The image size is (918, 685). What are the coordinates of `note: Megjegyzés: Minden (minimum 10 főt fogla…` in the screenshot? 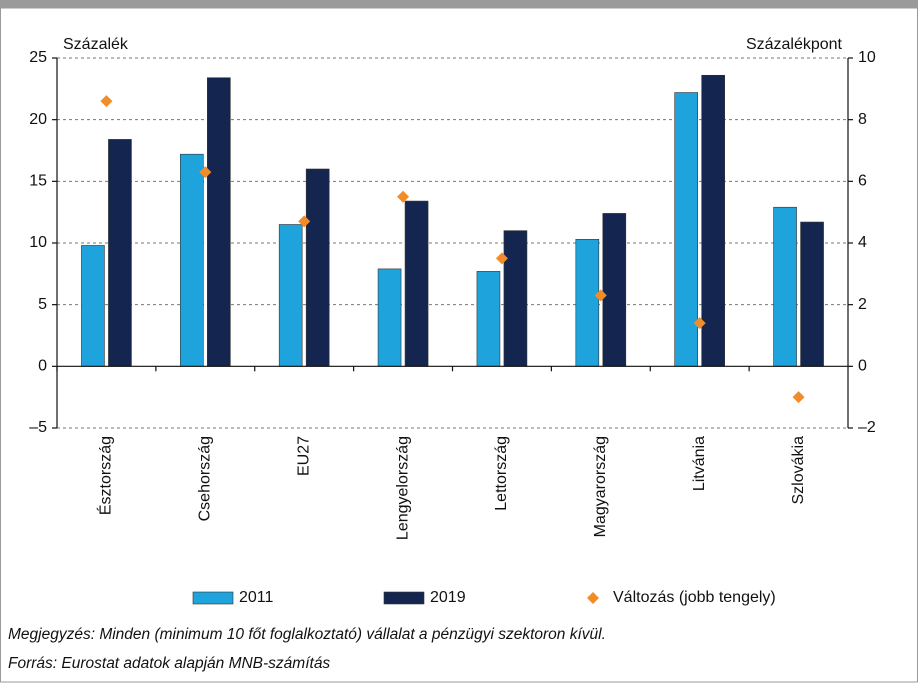 It's located at (307, 634).